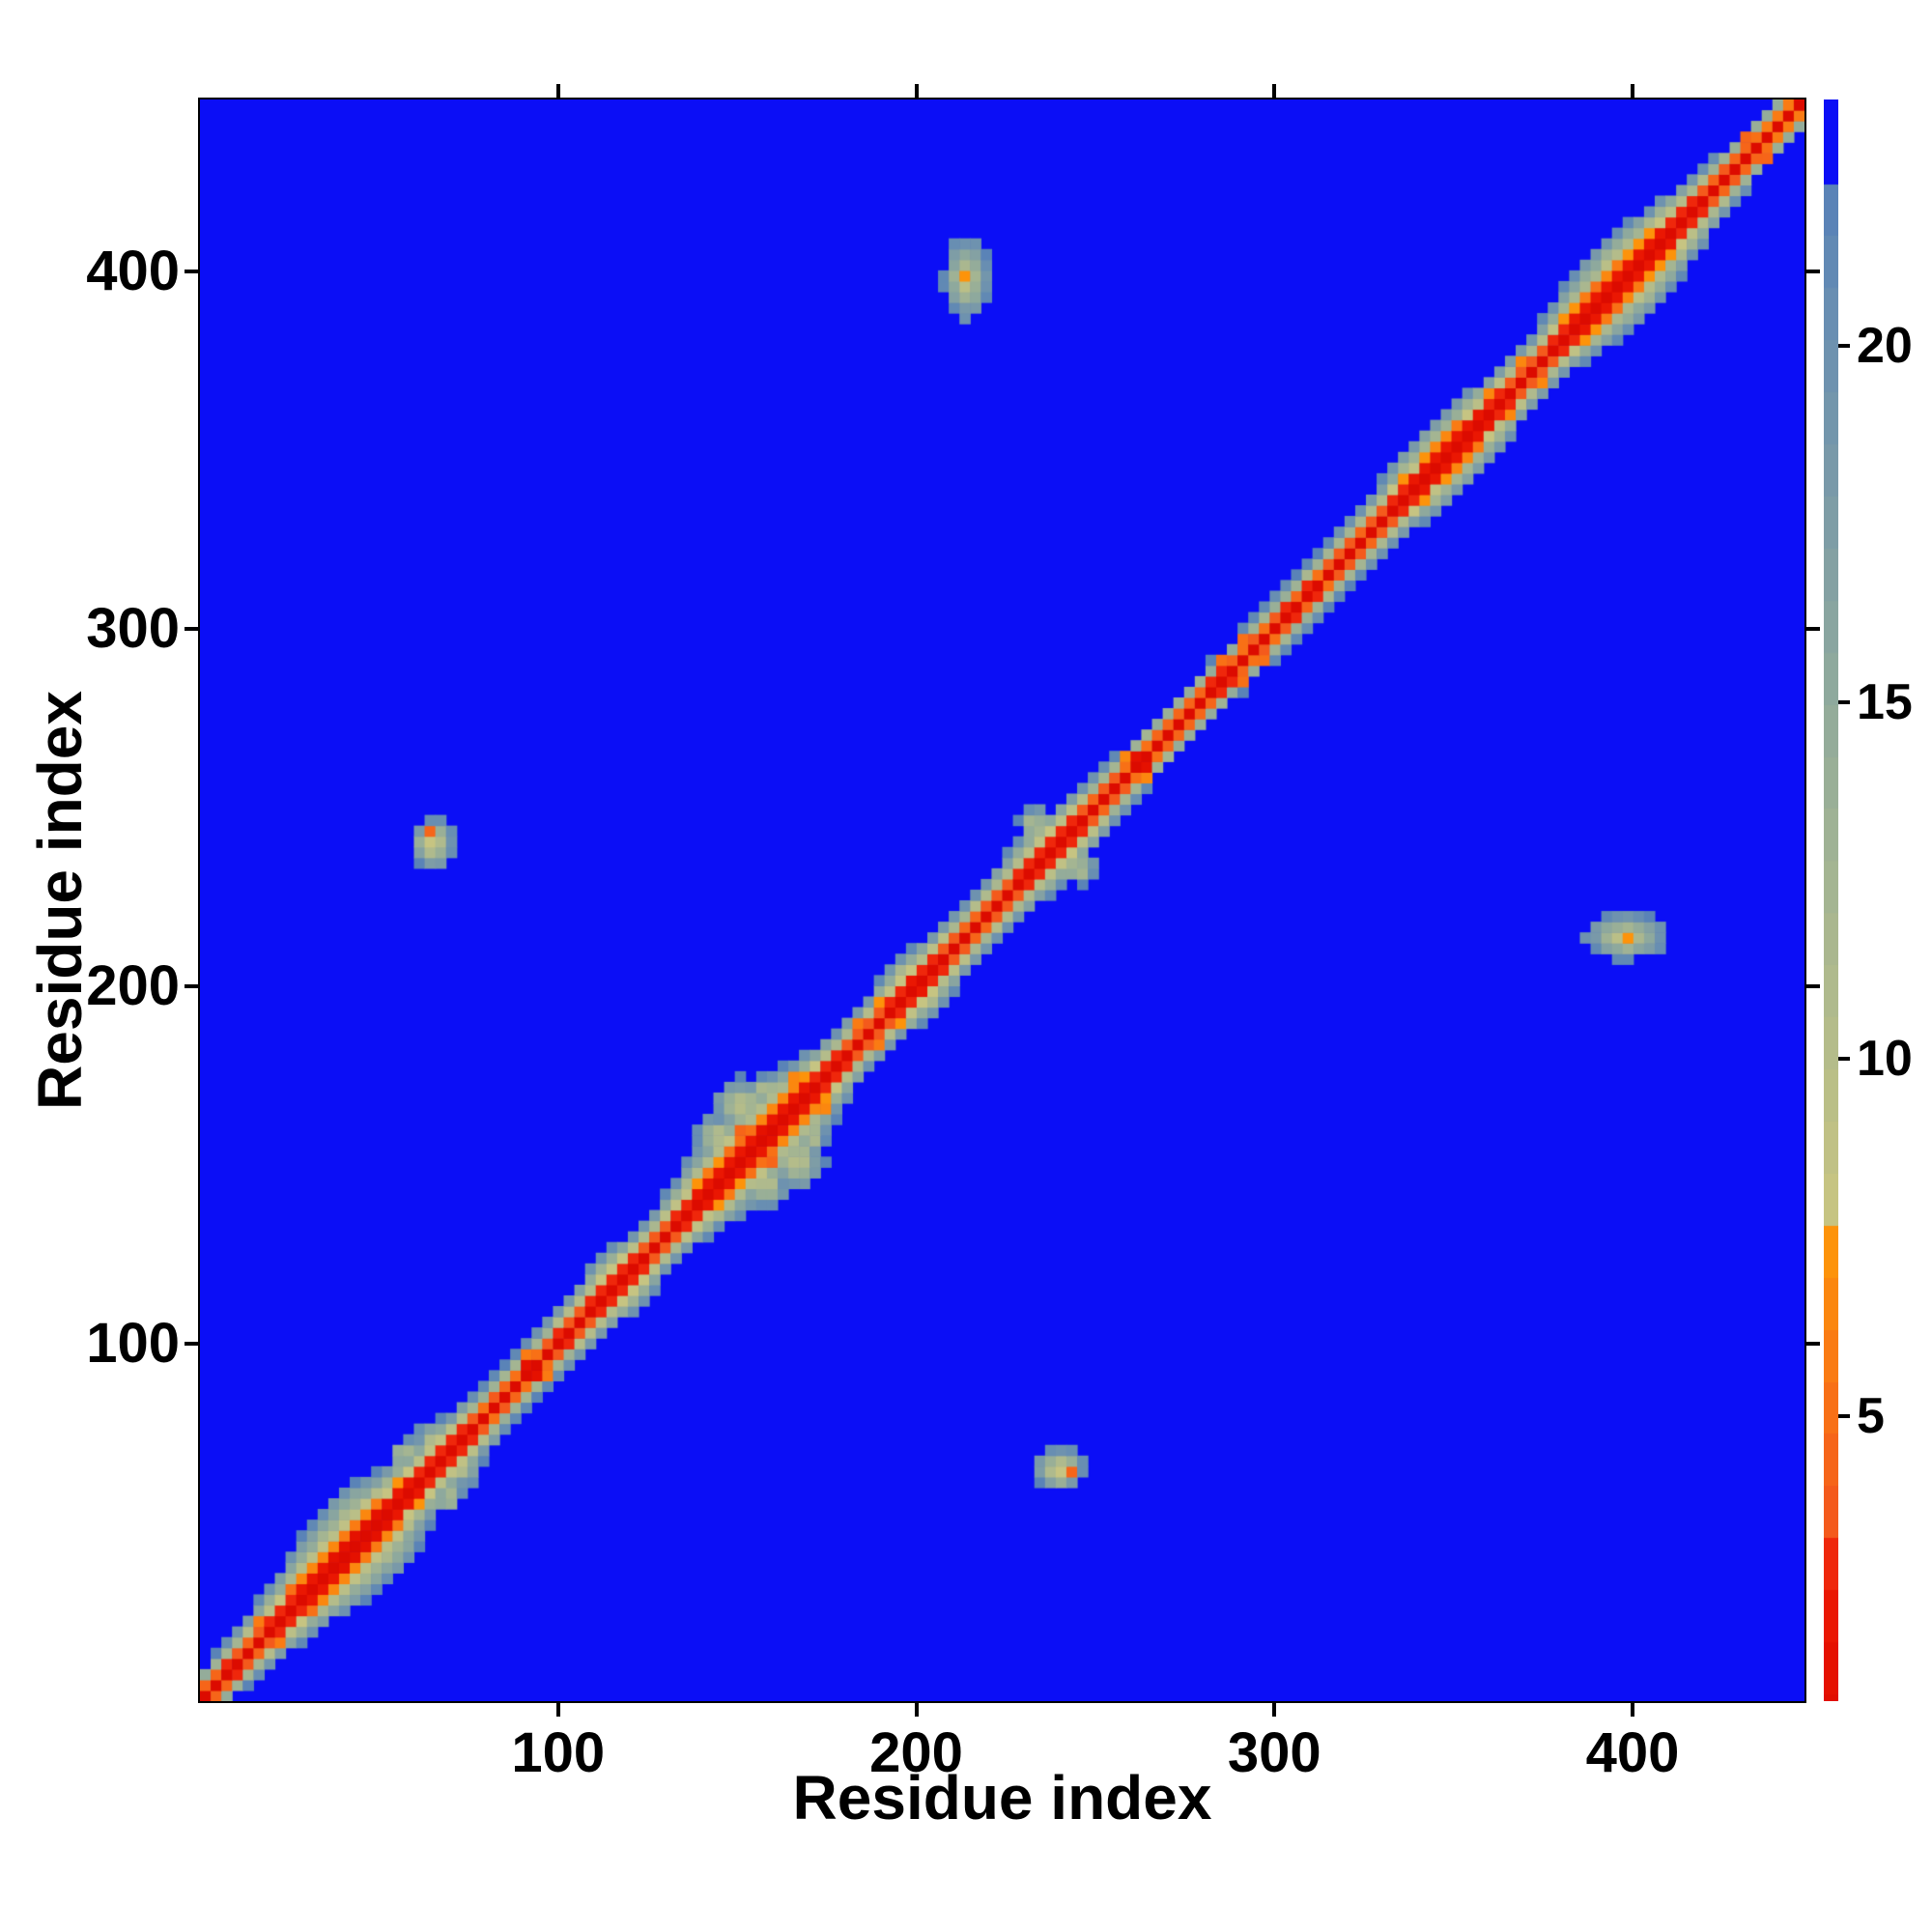  Describe the element at coordinates (133, 985) in the screenshot. I see `y-tick-label: 200` at that location.